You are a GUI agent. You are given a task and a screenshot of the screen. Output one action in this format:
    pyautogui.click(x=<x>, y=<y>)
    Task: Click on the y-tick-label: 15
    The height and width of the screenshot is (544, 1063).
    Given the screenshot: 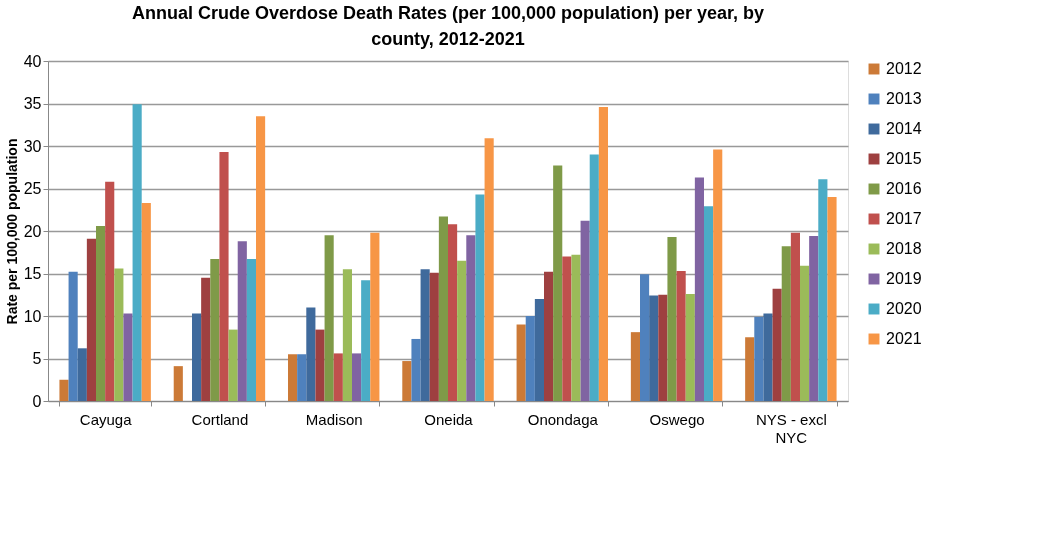 What is the action you would take?
    pyautogui.click(x=32, y=273)
    